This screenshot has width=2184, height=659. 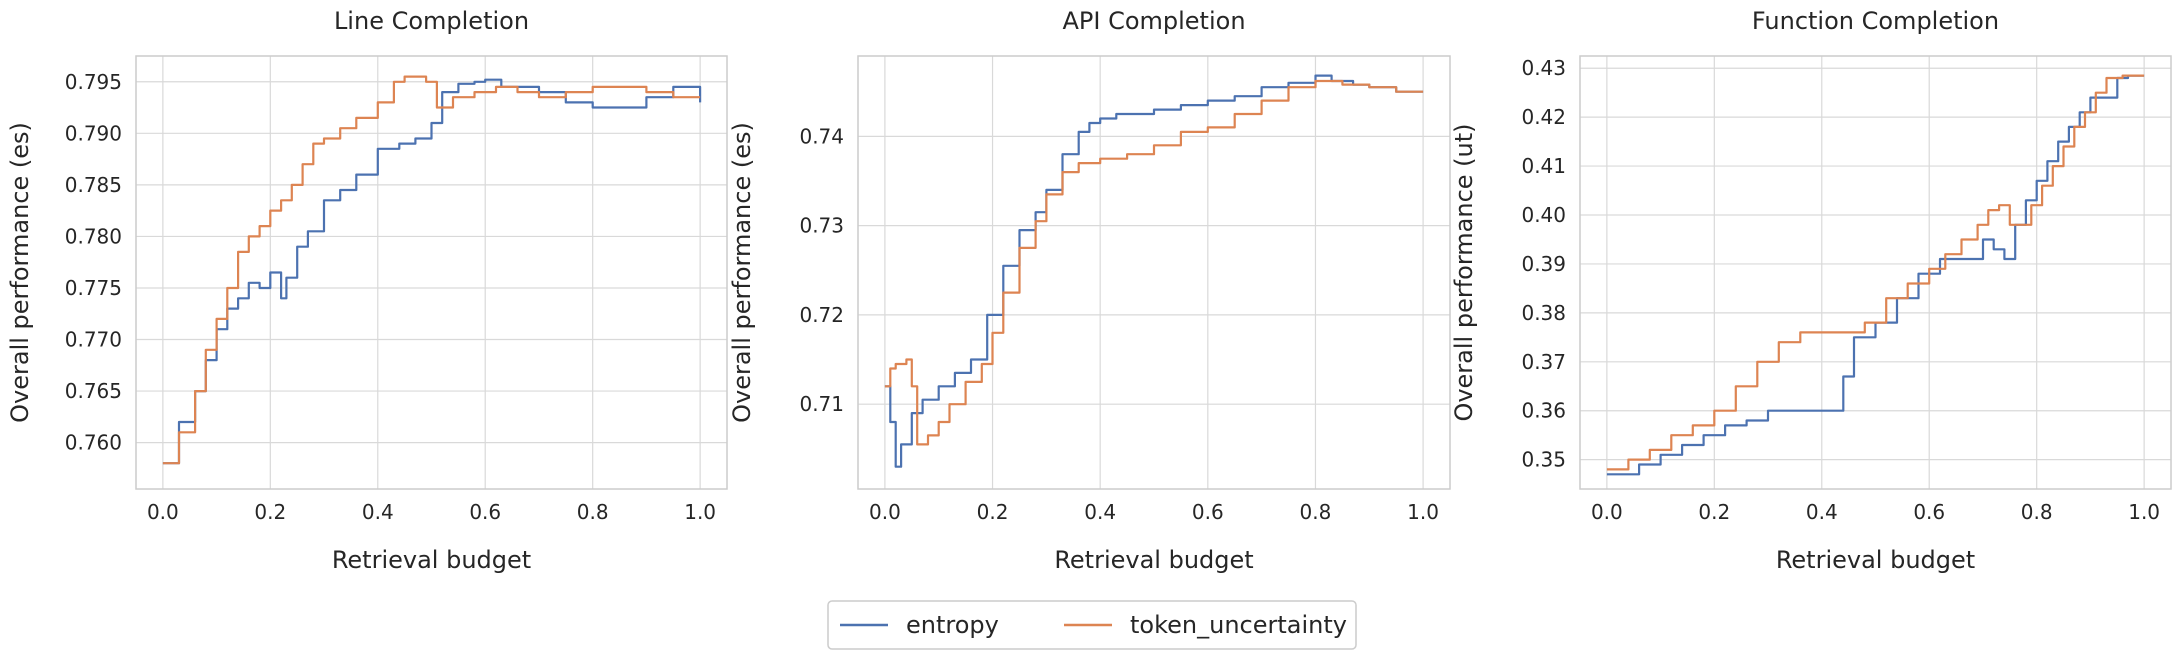 I want to click on y-tick-label: 0.39, so click(x=1543, y=264).